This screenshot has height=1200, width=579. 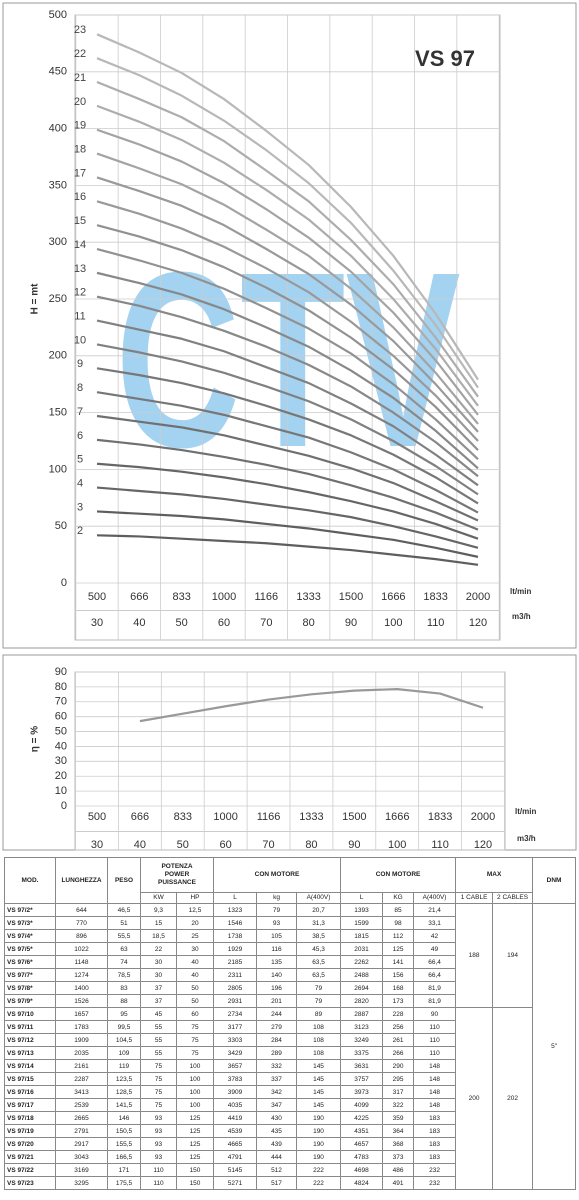 I want to click on row: VS 97/3* 770 51 15 20 1546 93 31,3 1599 98 33,1, so click(x=290, y=923).